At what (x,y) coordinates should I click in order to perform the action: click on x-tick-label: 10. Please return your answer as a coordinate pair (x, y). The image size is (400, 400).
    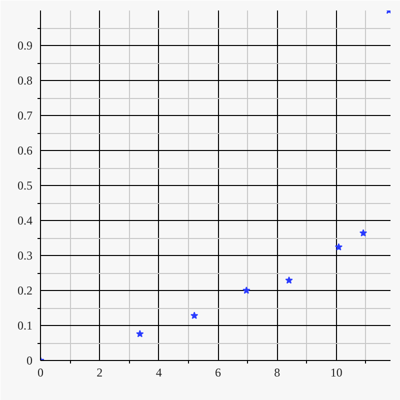
    Looking at the image, I should click on (336, 373).